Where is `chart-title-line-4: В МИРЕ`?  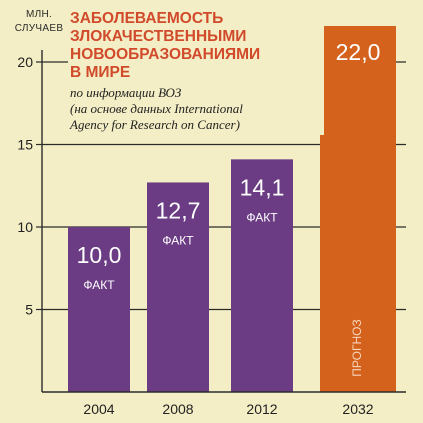
chart-title-line-4: В МИРЕ is located at coordinates (100, 72).